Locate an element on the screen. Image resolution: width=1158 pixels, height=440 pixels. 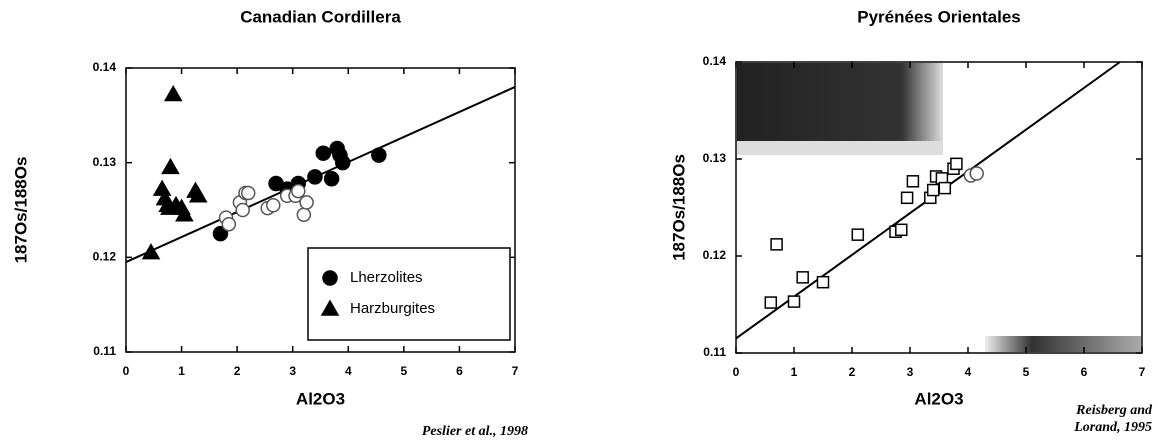
citation: Peslier et al., 1998 is located at coordinates (475, 431).